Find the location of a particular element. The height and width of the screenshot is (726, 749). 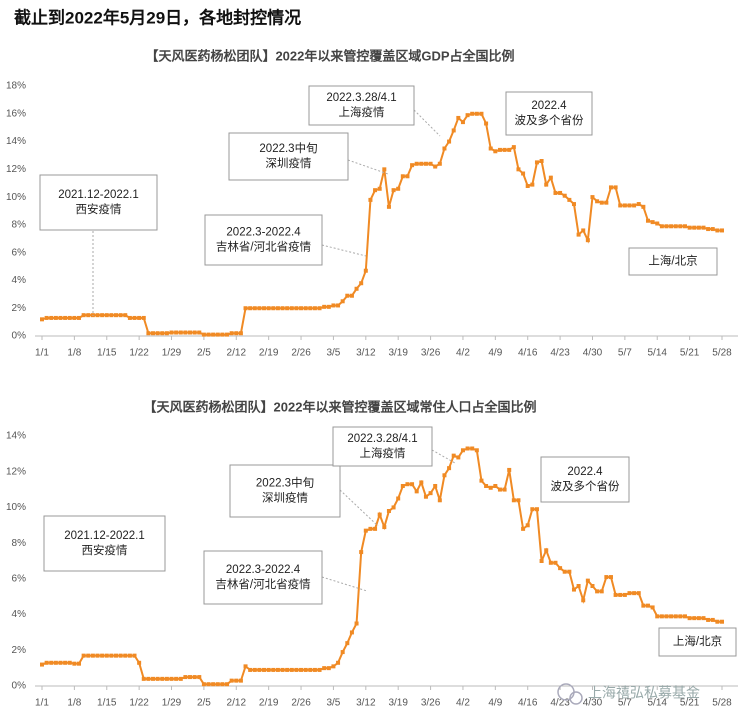

annotation-text: 上海疫情 is located at coordinates (362, 112).